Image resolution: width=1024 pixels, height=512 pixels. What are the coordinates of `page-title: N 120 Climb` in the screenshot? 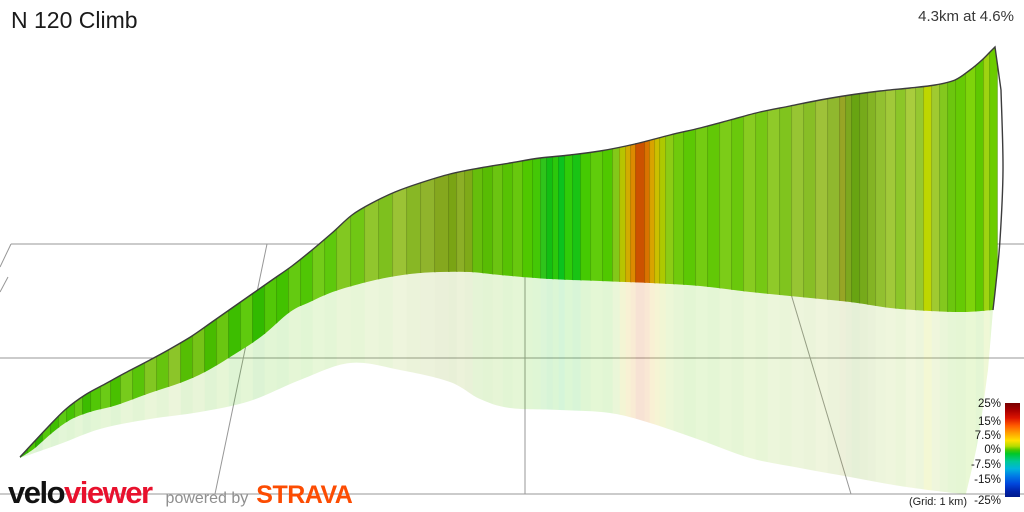 It's located at (74, 20).